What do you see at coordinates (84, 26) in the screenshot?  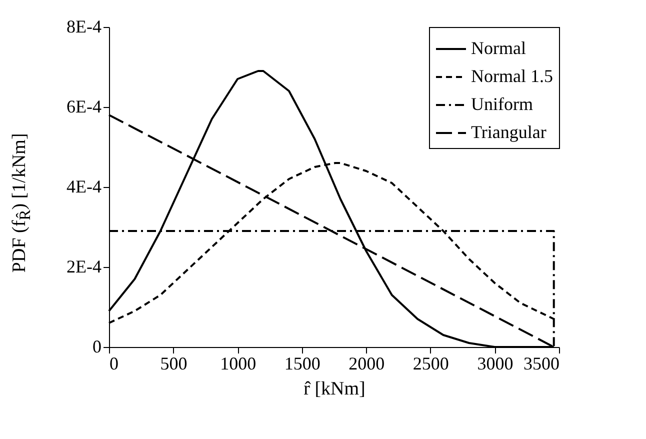 I see `y-tick-label: 8E-4` at bounding box center [84, 26].